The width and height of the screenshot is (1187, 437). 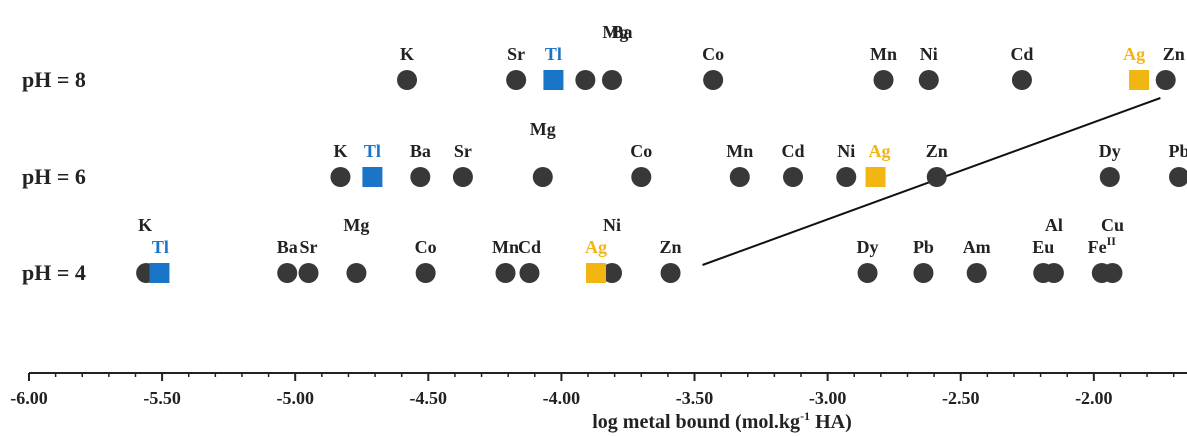 What do you see at coordinates (831, 422) in the screenshot?
I see `x-axis-title-tail: HA)` at bounding box center [831, 422].